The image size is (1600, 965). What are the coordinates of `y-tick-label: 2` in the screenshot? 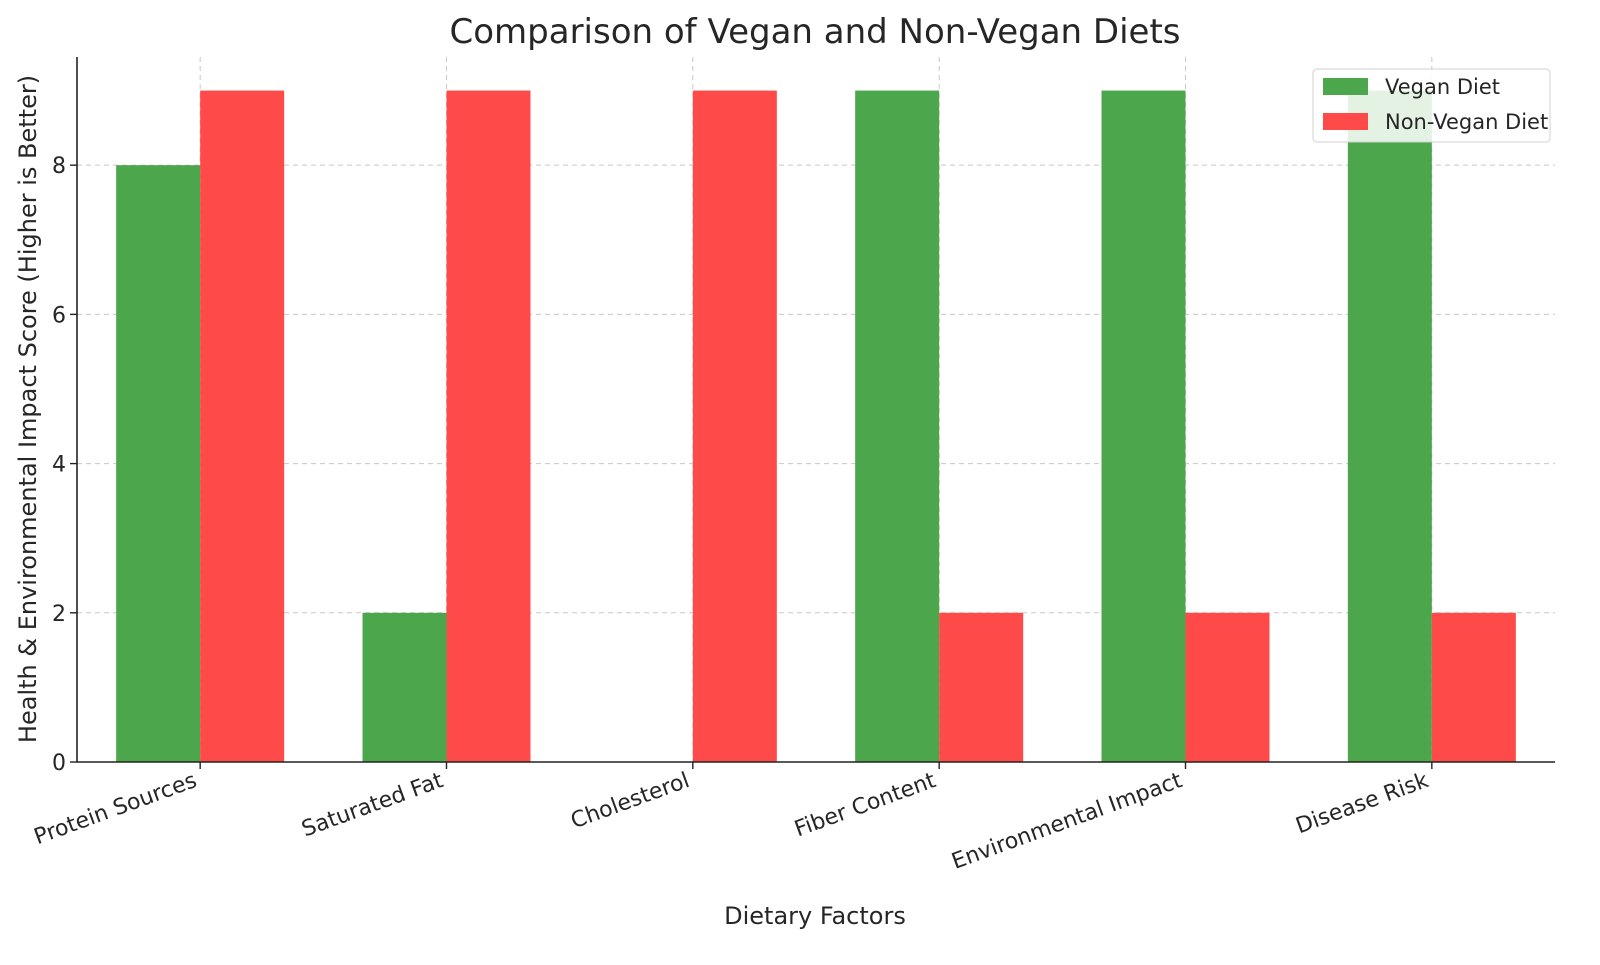 It's located at (59, 614).